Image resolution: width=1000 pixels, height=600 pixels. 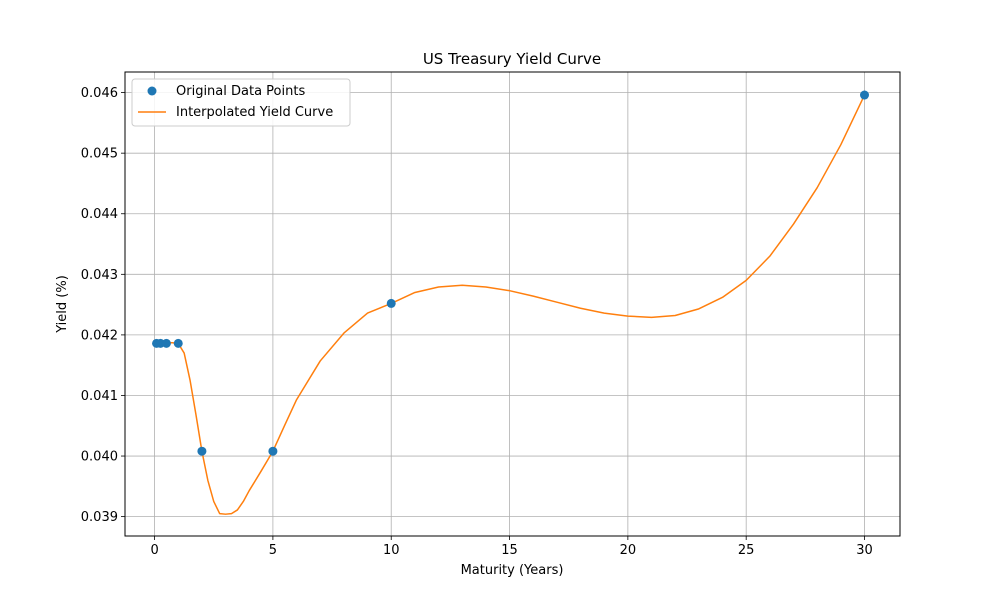 I want to click on x-tick-label: 15, so click(x=509, y=550).